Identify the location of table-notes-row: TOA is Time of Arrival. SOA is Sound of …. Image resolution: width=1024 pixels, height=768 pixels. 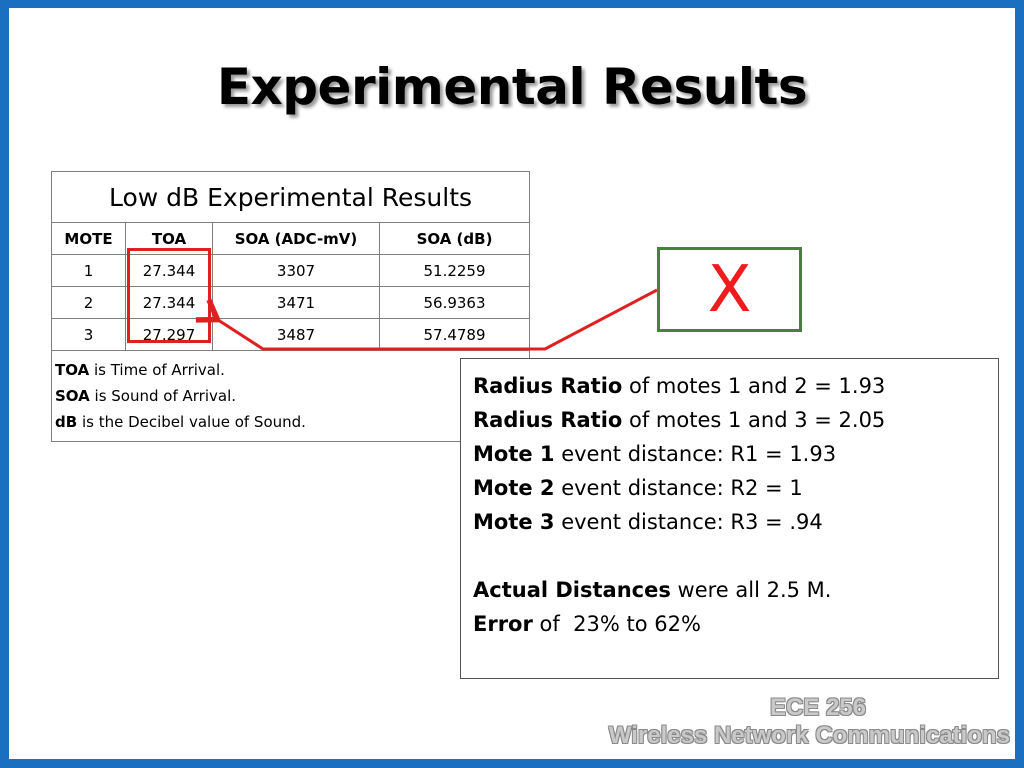
(290, 396).